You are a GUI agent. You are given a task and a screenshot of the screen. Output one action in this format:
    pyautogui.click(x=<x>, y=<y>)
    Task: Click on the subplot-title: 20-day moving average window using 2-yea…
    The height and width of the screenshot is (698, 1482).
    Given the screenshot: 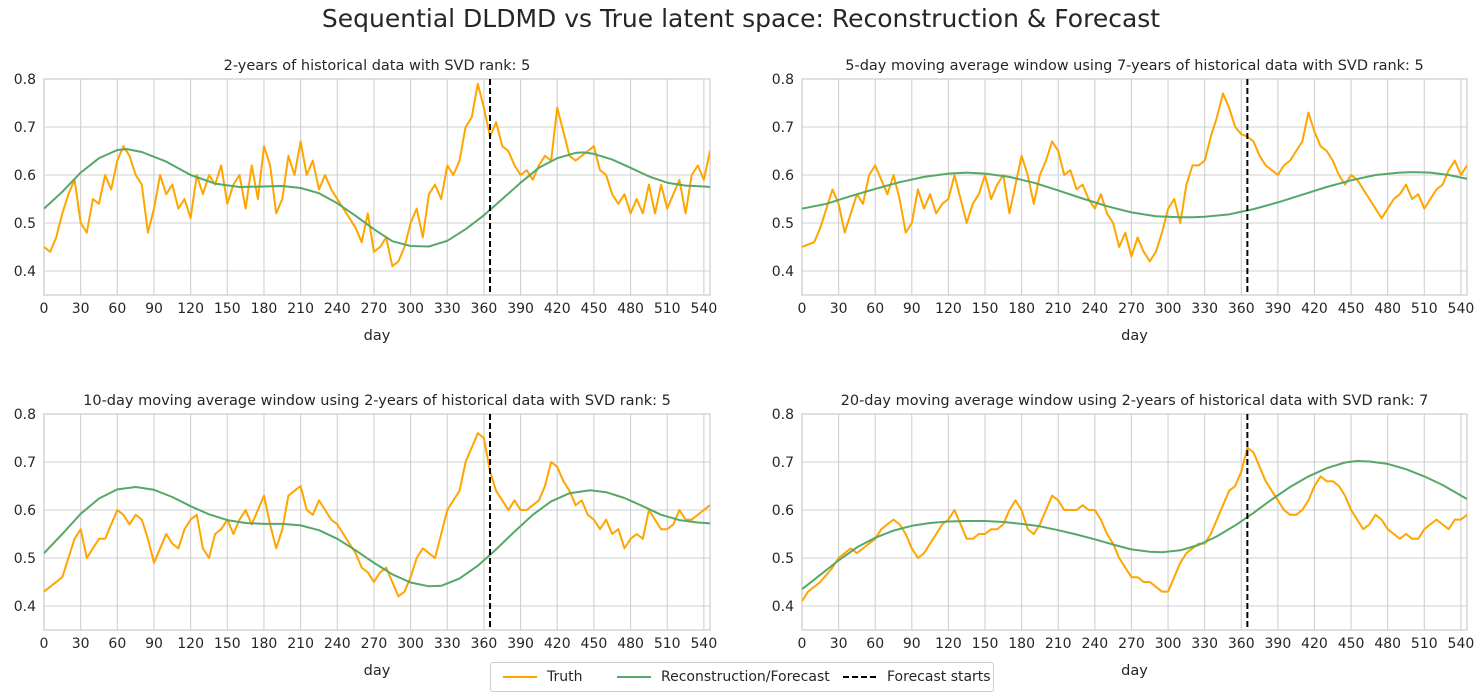 What is the action you would take?
    pyautogui.click(x=1135, y=401)
    